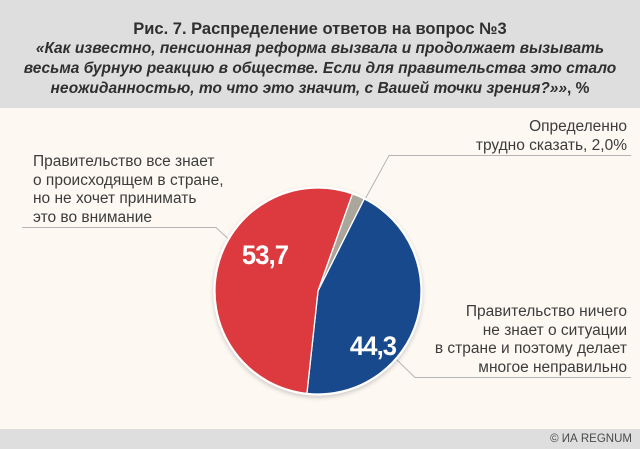  Describe the element at coordinates (551, 136) in the screenshot. I see `callout-hard-to-say: Определенно трудно сказать, 2,0%` at that location.